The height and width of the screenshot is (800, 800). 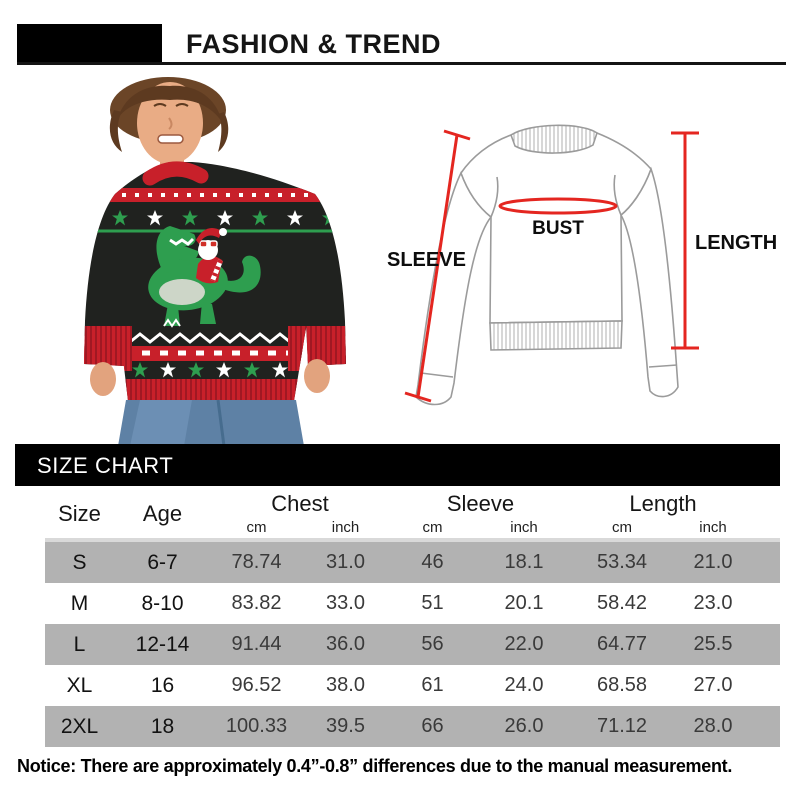 I want to click on table-row-2xl: 2XL 18 100.33 39.5 66 26.0 71.12 28.0, so click(x=413, y=726).